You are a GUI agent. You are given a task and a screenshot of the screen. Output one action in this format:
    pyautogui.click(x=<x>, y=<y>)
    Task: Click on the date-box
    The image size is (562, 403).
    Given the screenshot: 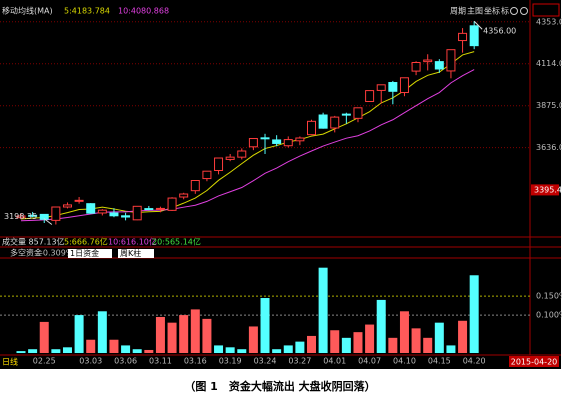 What is the action you would take?
    pyautogui.click(x=534, y=361)
    